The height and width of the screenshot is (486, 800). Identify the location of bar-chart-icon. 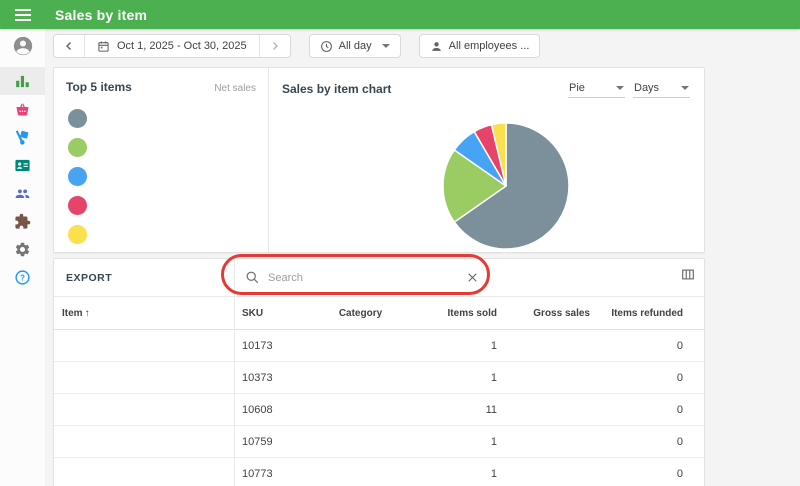
(22, 81).